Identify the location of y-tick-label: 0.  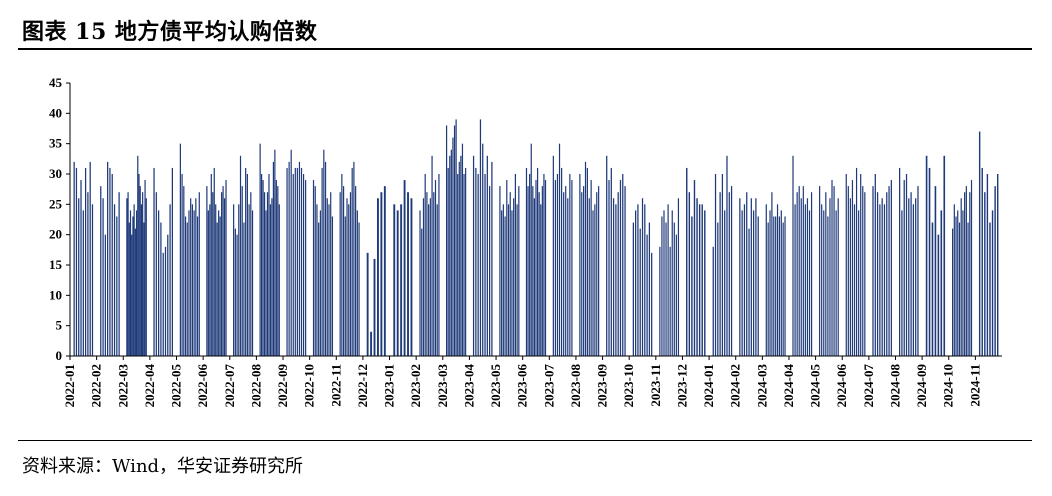
(59, 355).